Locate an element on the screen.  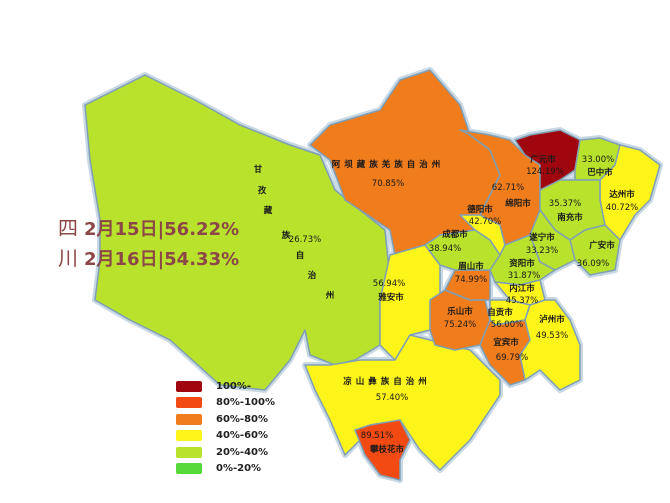
region-value: 31.87% is located at coordinates (524, 276).